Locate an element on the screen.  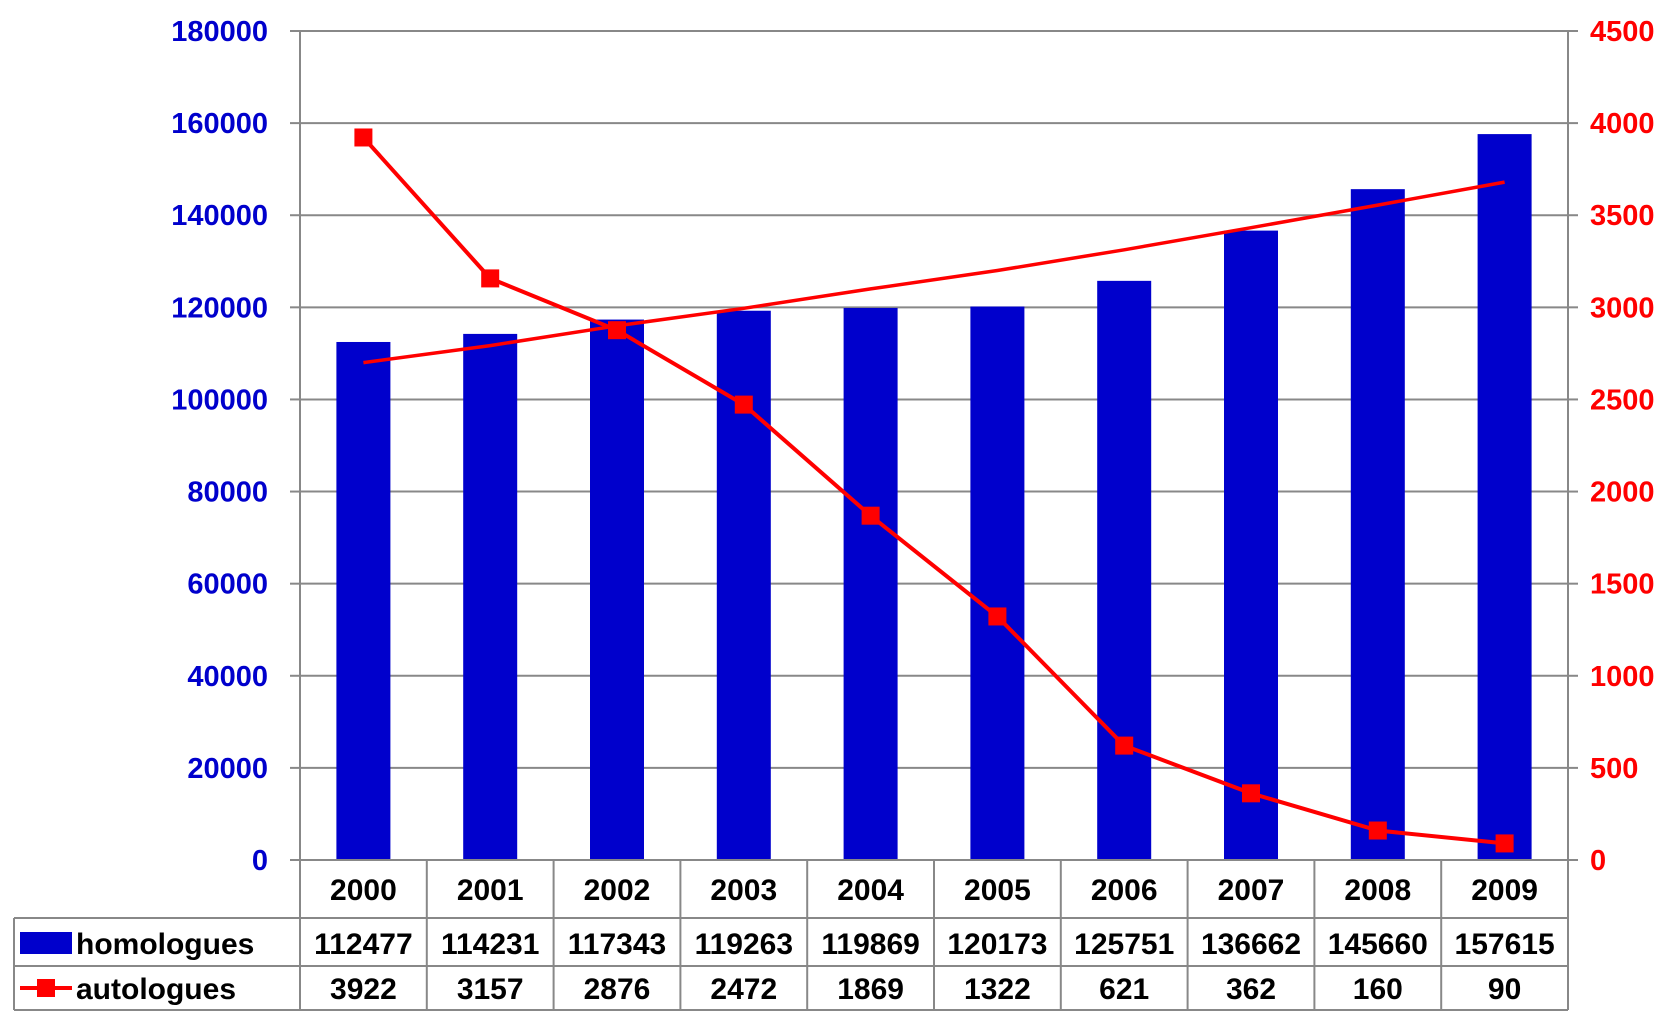
point-autologues-2008 is located at coordinates (1377, 830).